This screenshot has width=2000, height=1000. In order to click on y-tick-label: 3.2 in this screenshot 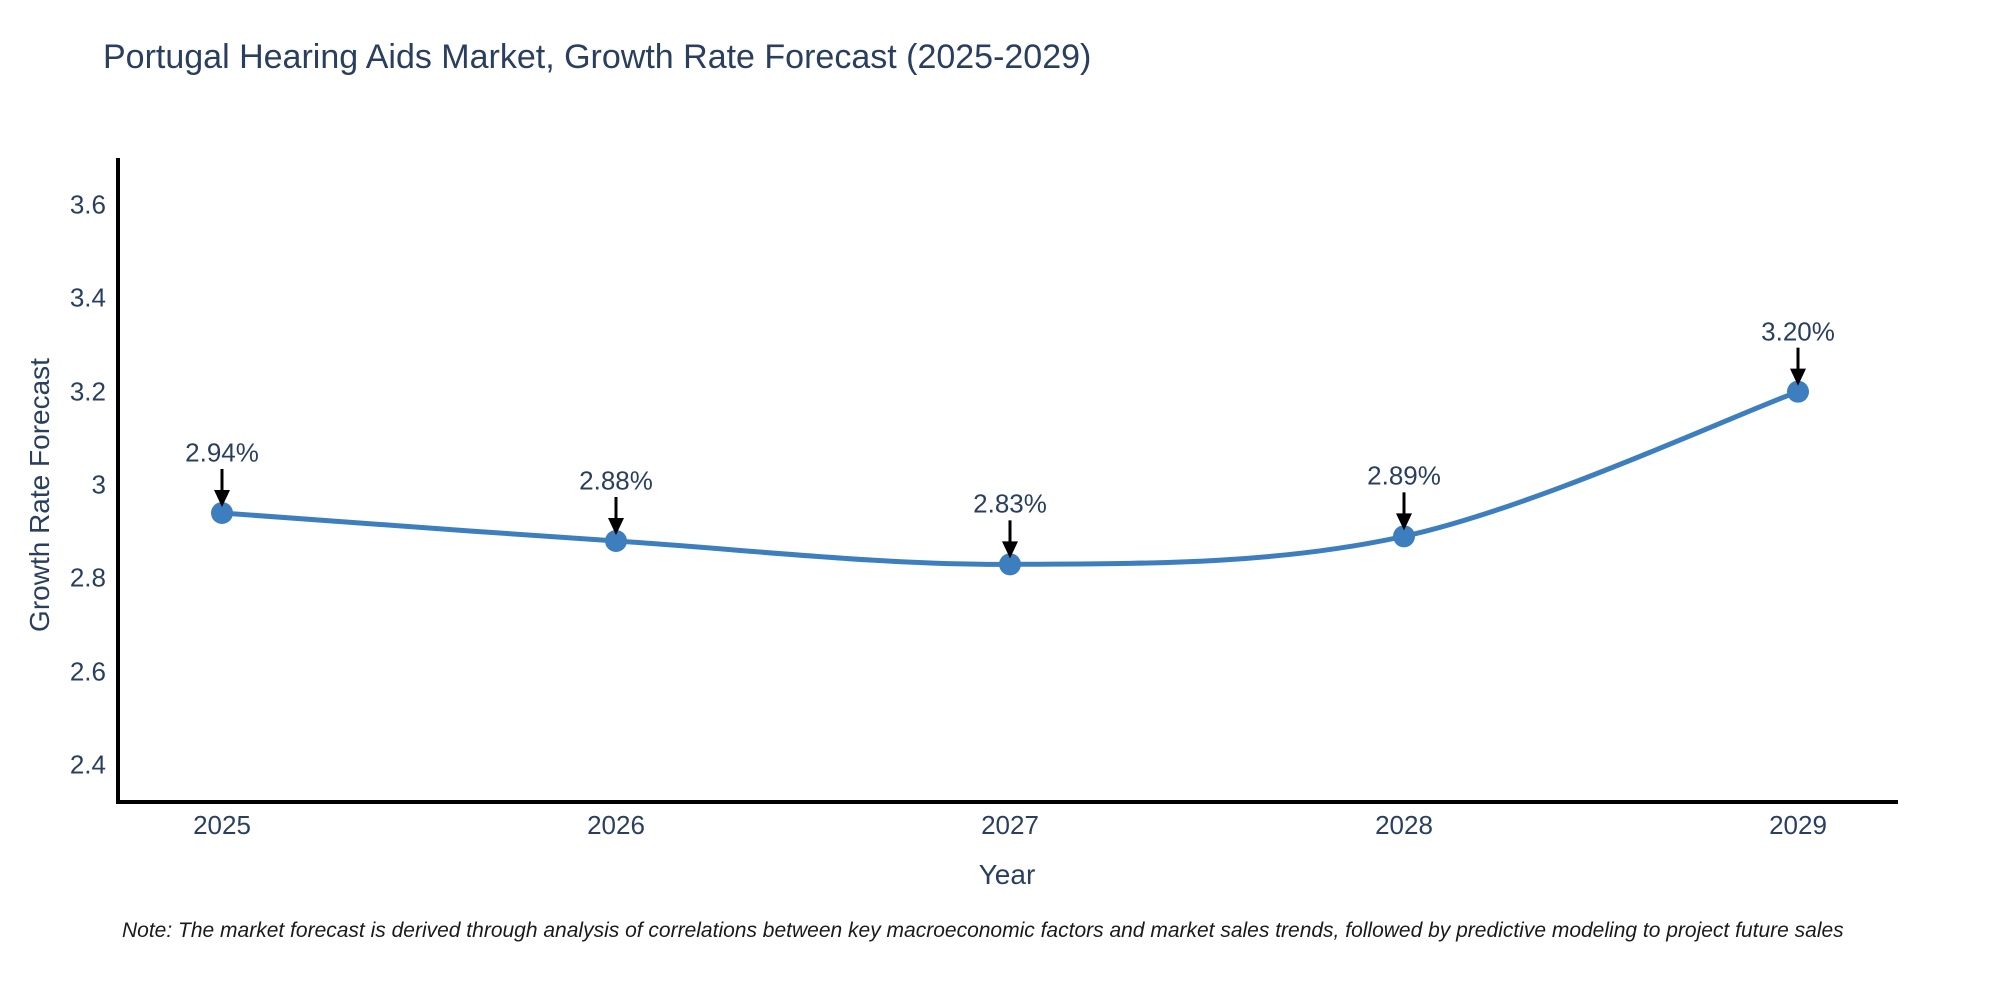, I will do `click(87, 391)`.